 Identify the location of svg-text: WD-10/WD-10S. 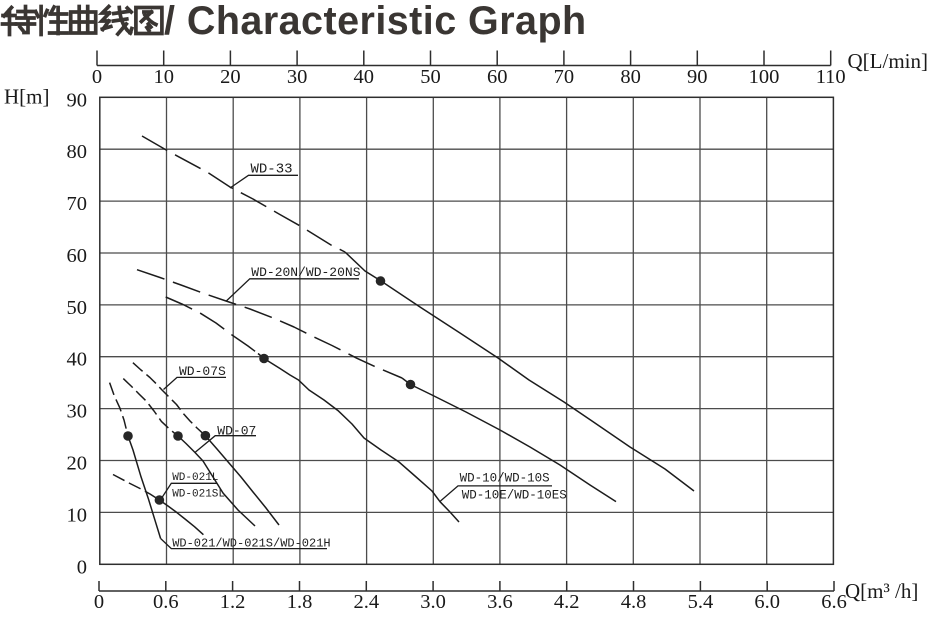
(505, 479).